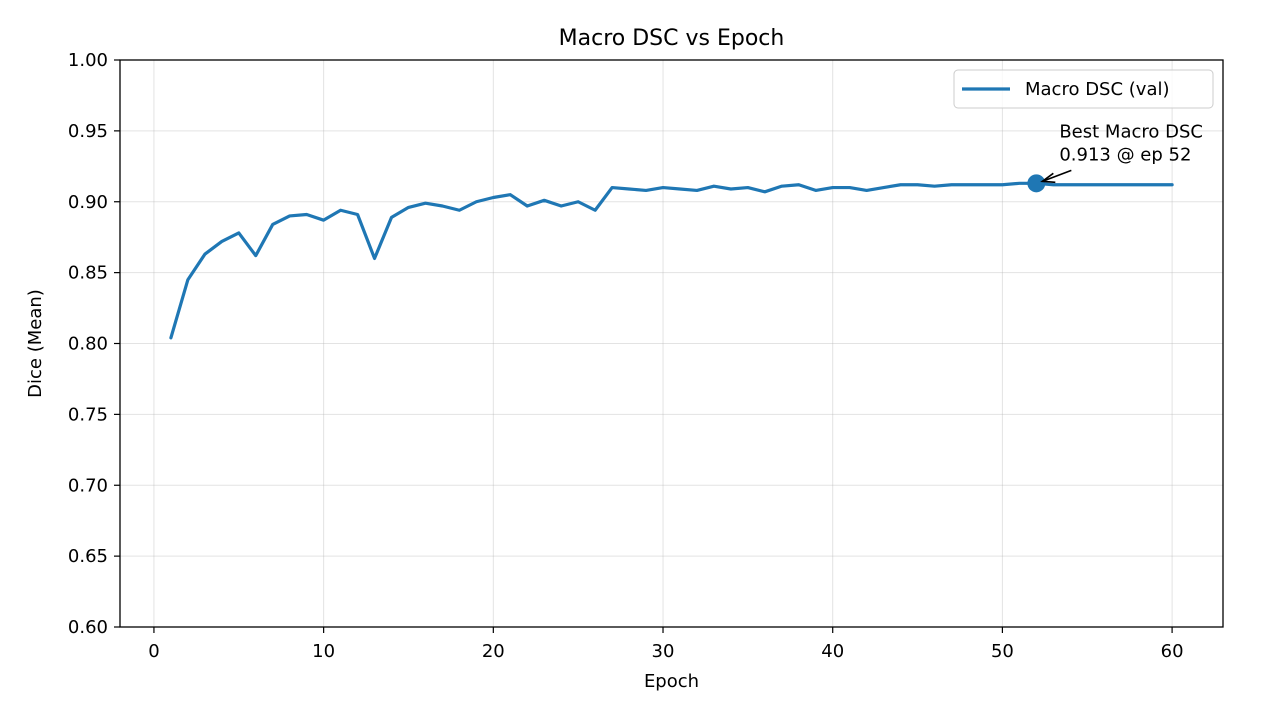  I want to click on y-tick-label: 0.85, so click(88, 273).